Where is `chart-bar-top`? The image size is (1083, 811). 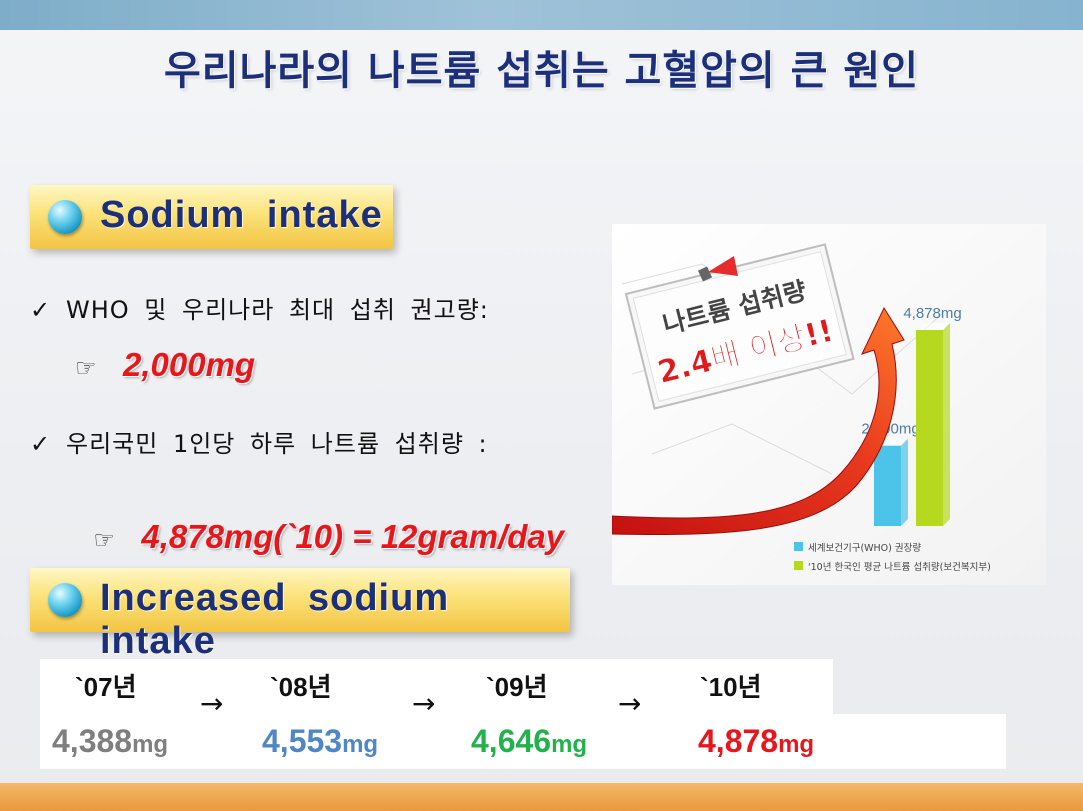
chart-bar-top is located at coordinates (933, 326).